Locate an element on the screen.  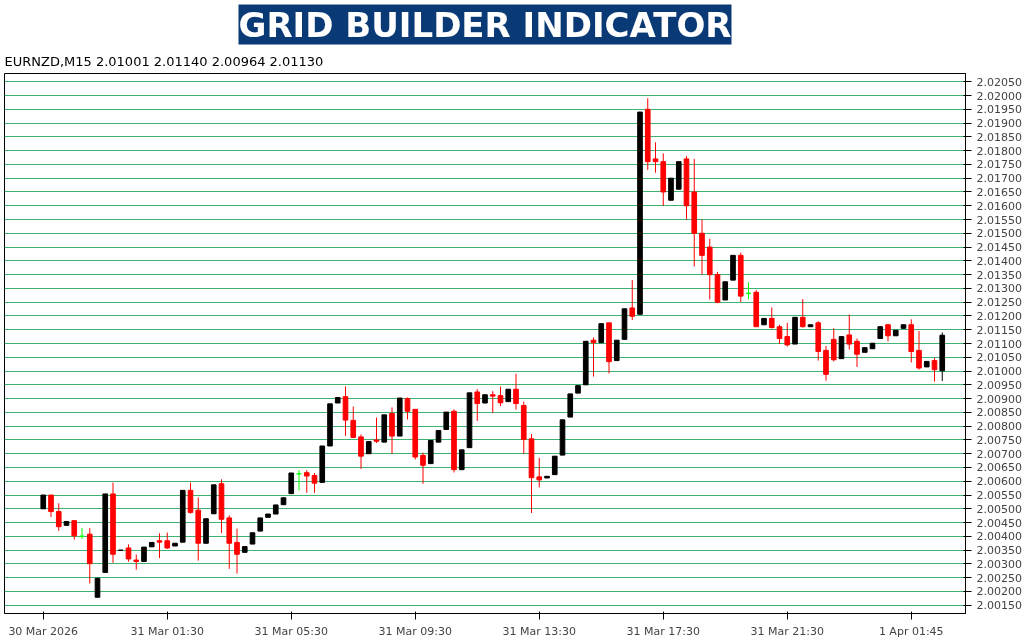
y-tick-label: 2.01350 is located at coordinates (999, 275).